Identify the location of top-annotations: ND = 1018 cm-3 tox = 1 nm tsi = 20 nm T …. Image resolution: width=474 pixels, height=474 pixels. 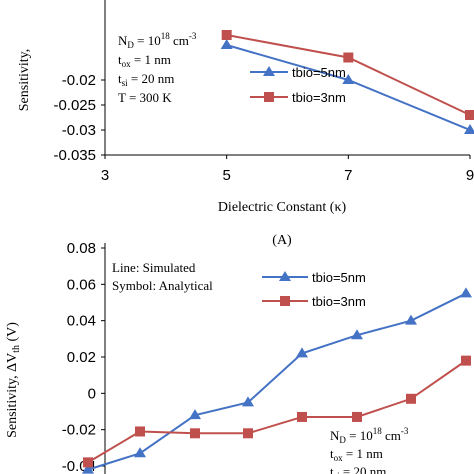
(157, 68).